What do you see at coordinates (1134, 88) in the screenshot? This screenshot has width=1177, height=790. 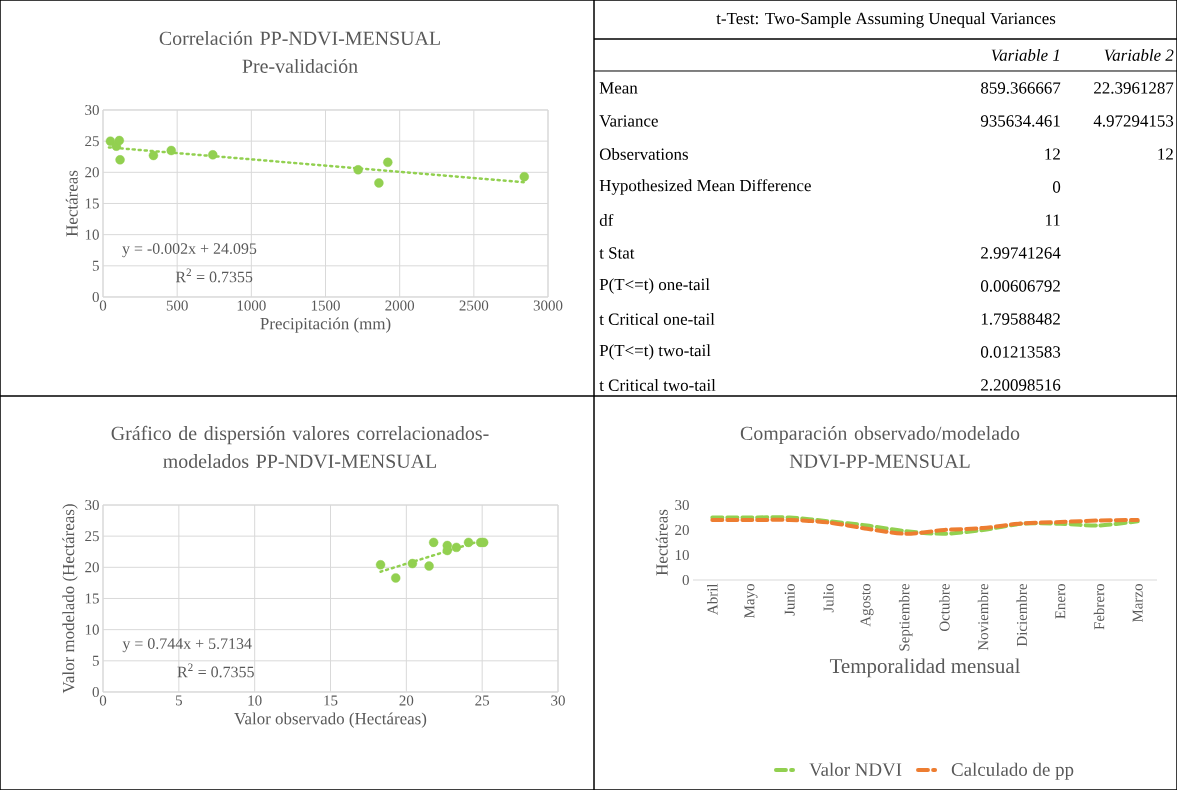 I see `text: 22.3961287` at bounding box center [1134, 88].